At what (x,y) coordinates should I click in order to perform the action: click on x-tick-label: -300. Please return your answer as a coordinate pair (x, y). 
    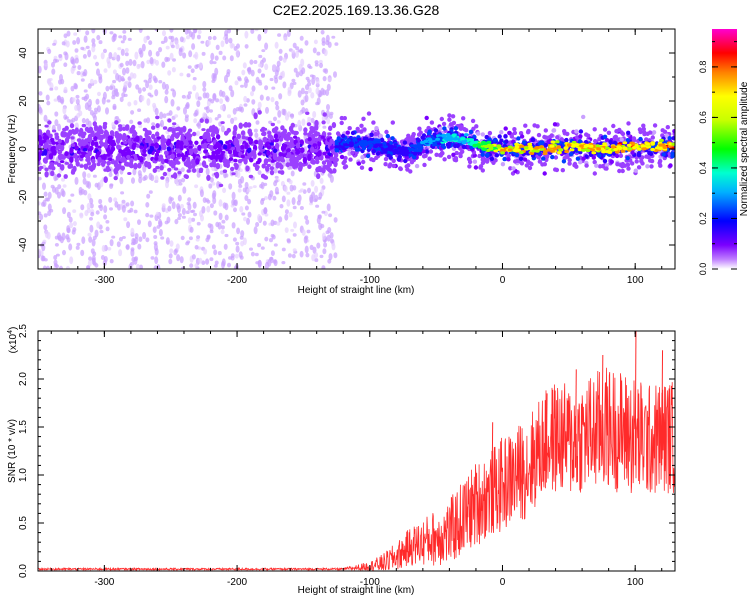
    Looking at the image, I should click on (104, 280).